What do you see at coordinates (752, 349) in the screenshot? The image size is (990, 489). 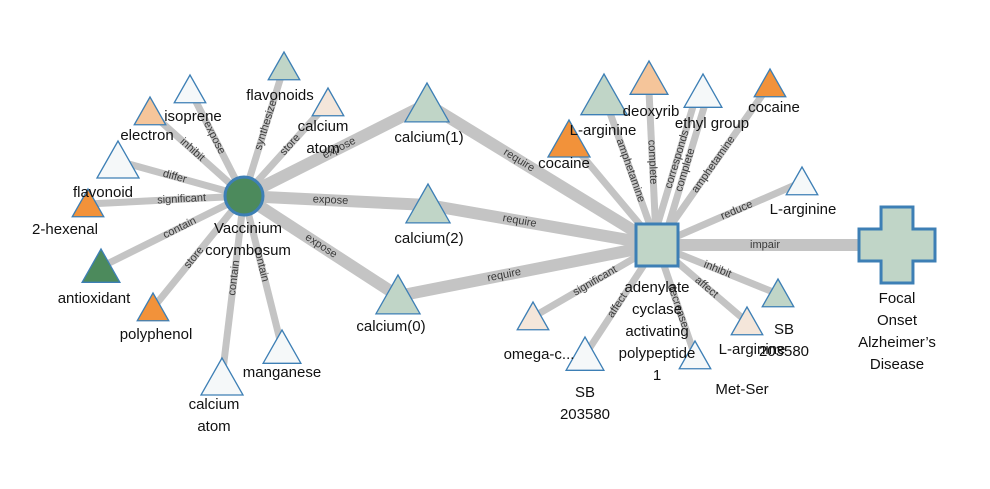 I see `node-l-arginine-bottom-label: L-arginine` at bounding box center [752, 349].